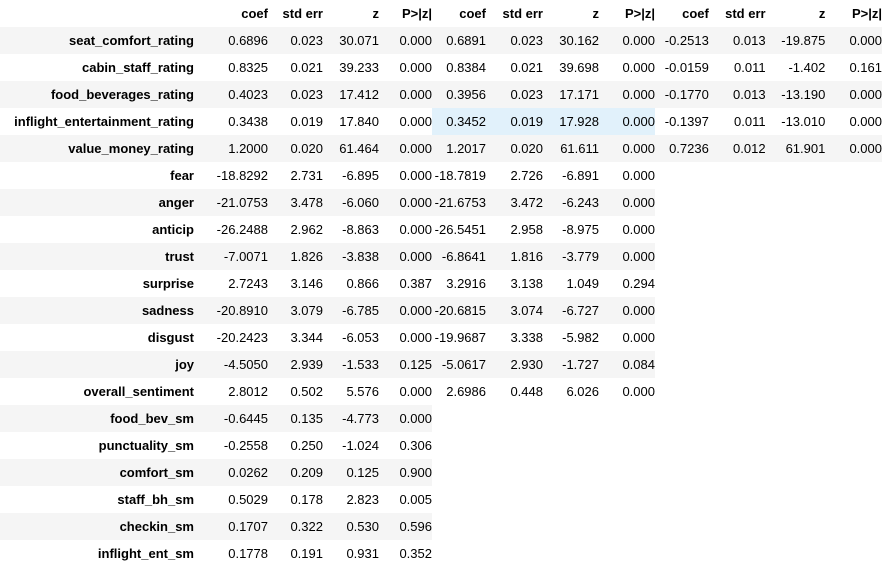 The height and width of the screenshot is (572, 882). What do you see at coordinates (100, 283) in the screenshot?
I see `row-label: surprise` at bounding box center [100, 283].